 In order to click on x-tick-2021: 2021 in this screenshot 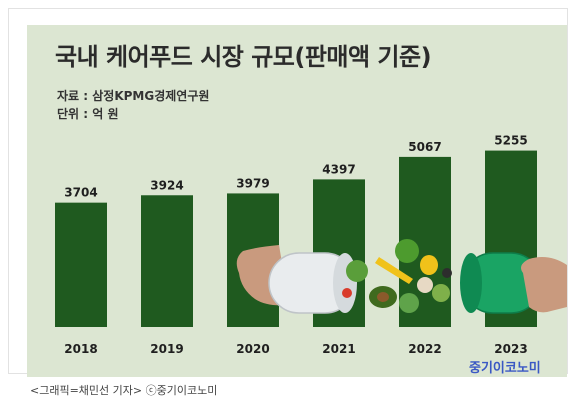, I will do `click(338, 349)`.